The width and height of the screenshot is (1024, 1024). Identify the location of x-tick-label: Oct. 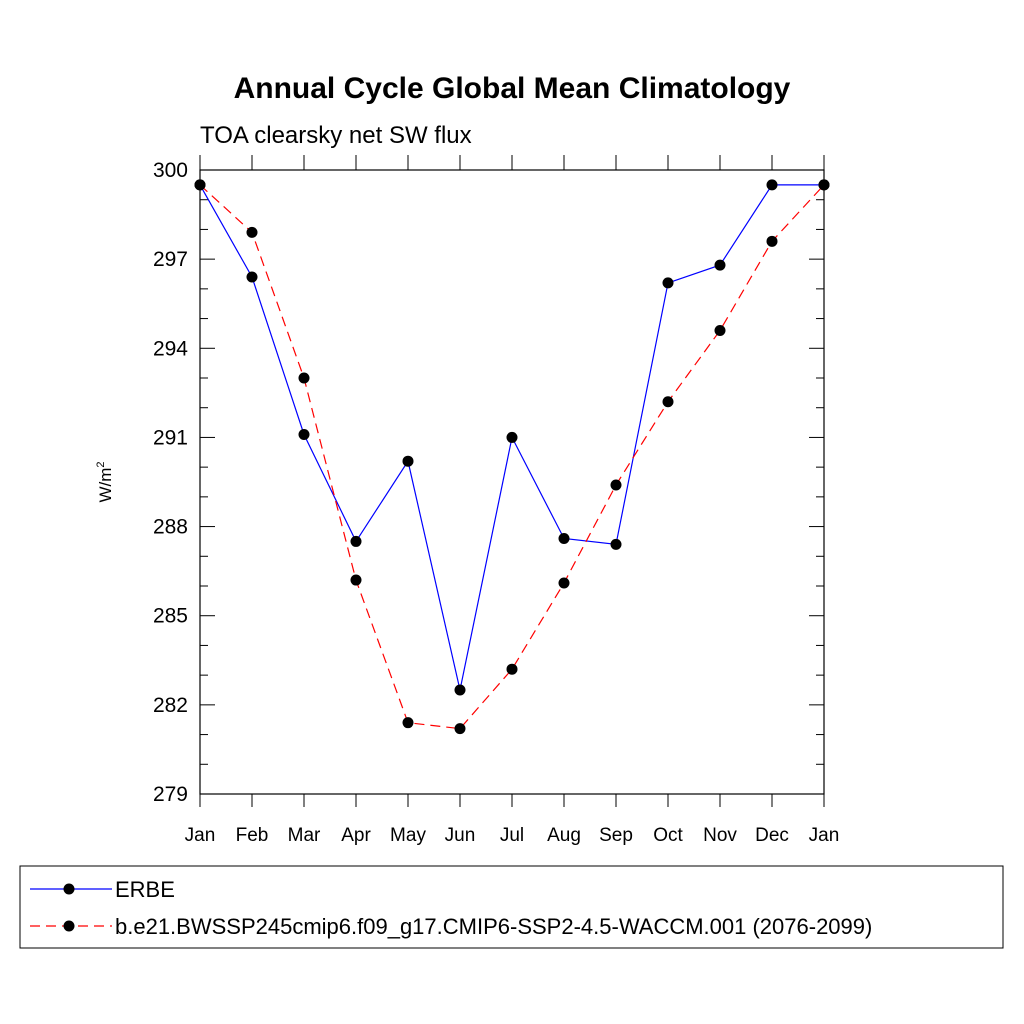
(668, 835).